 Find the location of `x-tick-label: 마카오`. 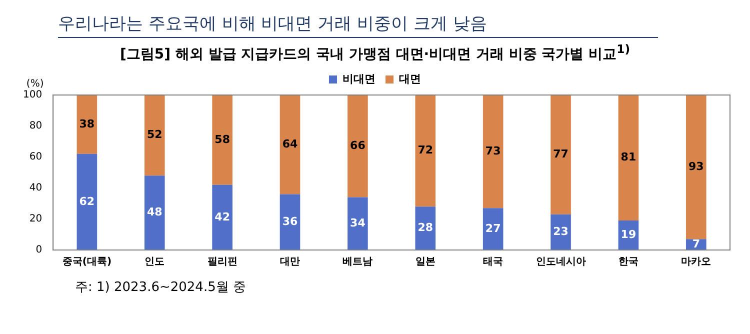

x-tick-label: 마카오 is located at coordinates (696, 262).